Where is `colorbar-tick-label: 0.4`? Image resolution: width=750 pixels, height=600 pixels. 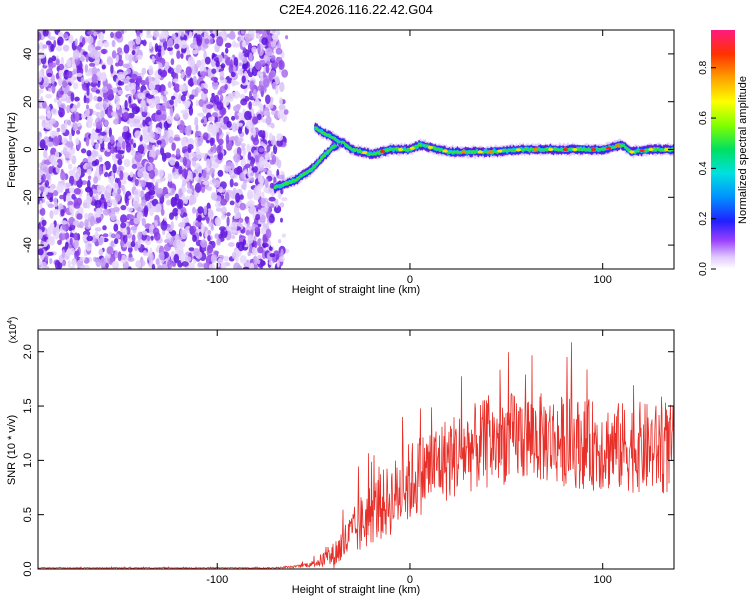 colorbar-tick-label: 0.4 is located at coordinates (703, 168).